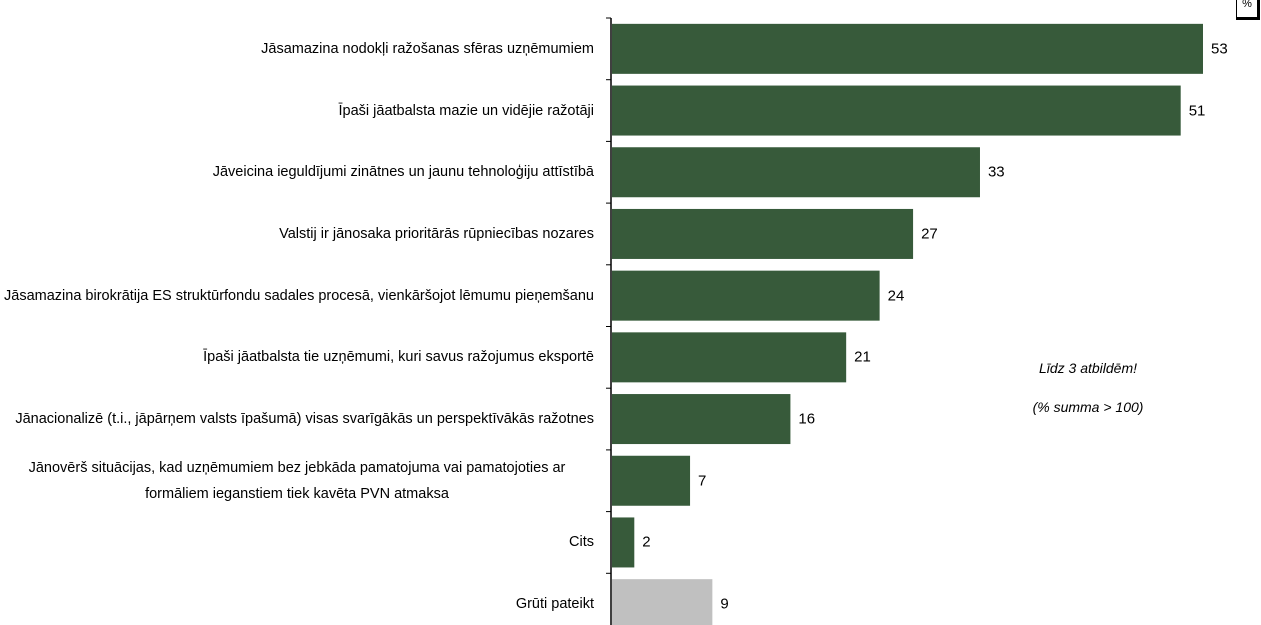  I want to click on value-label: 24, so click(896, 296).